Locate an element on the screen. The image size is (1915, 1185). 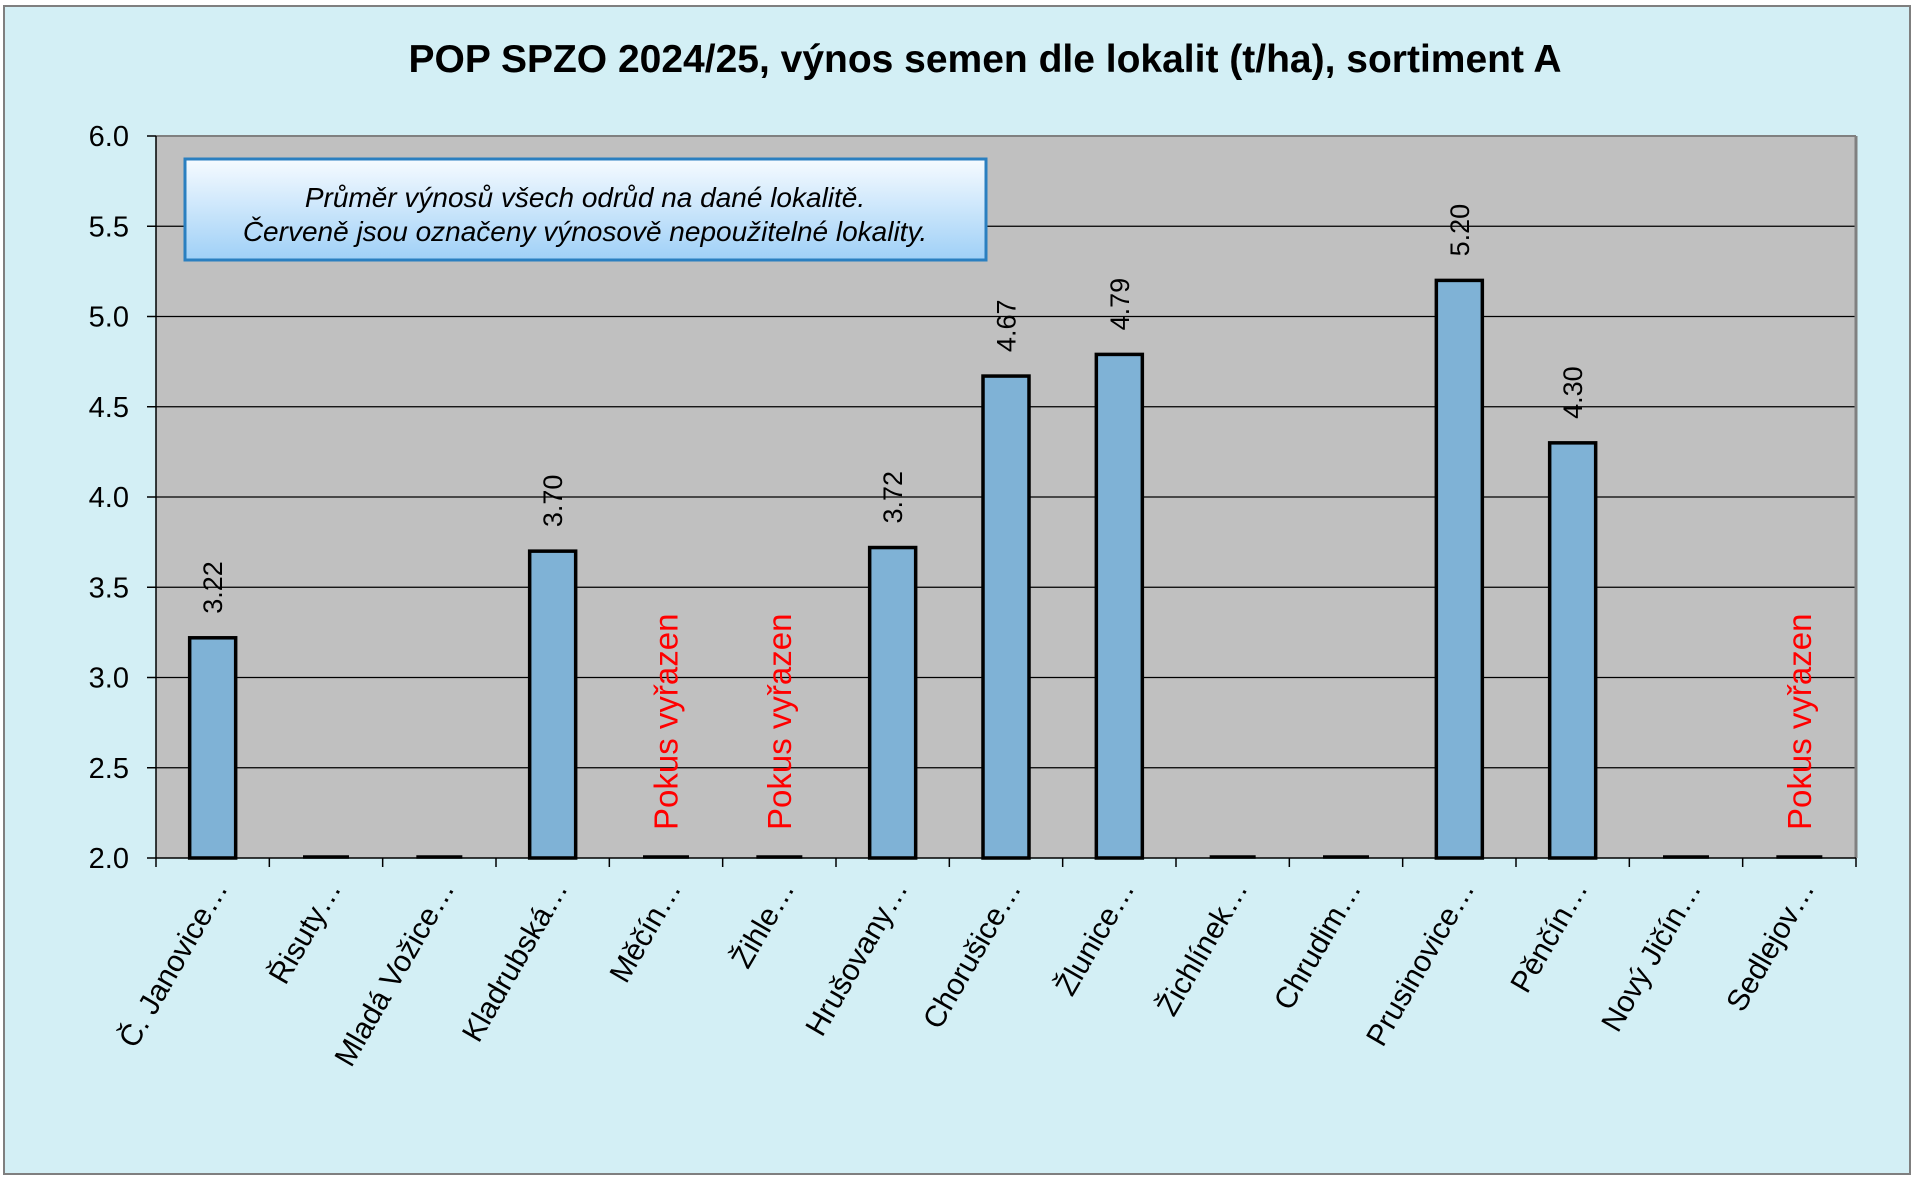
data-label: 4.30 is located at coordinates (1573, 392).